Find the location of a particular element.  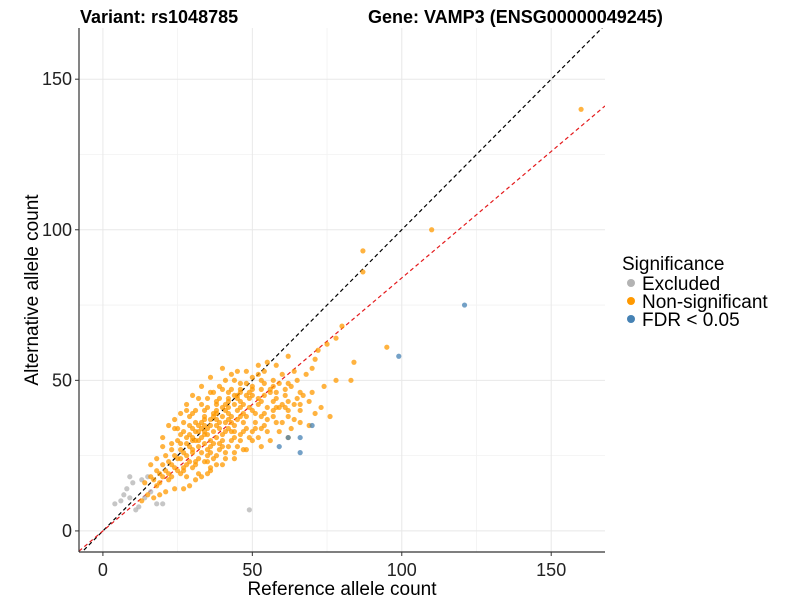

x-tick-label: 150 is located at coordinates (551, 570).